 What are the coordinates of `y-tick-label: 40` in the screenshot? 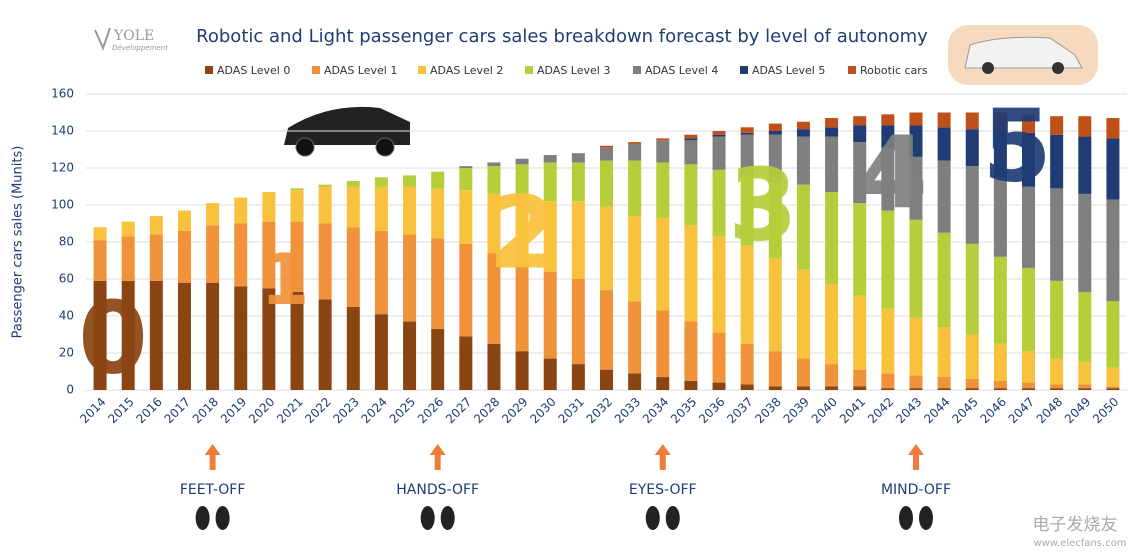 It's located at (66, 316).